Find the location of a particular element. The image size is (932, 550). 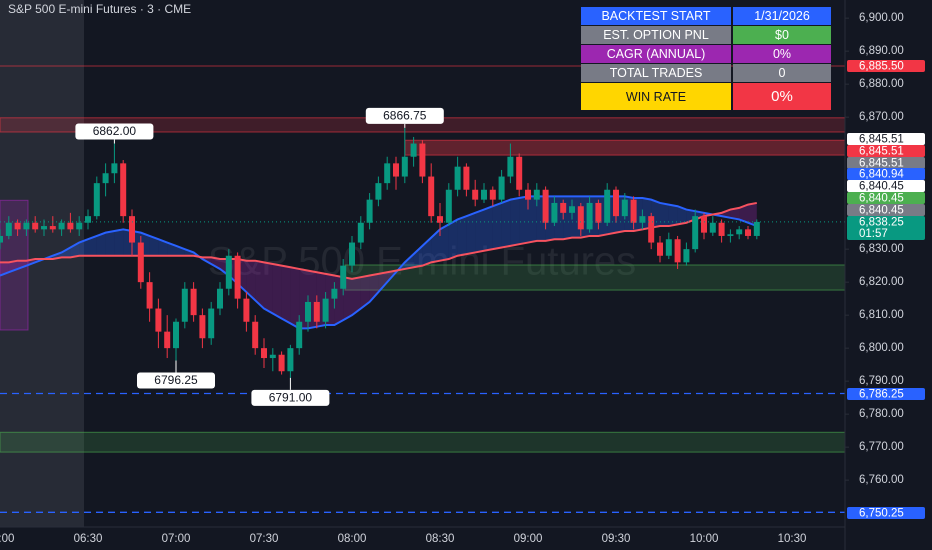

y-tick-label: 6,770.00 is located at coordinates (881, 447).